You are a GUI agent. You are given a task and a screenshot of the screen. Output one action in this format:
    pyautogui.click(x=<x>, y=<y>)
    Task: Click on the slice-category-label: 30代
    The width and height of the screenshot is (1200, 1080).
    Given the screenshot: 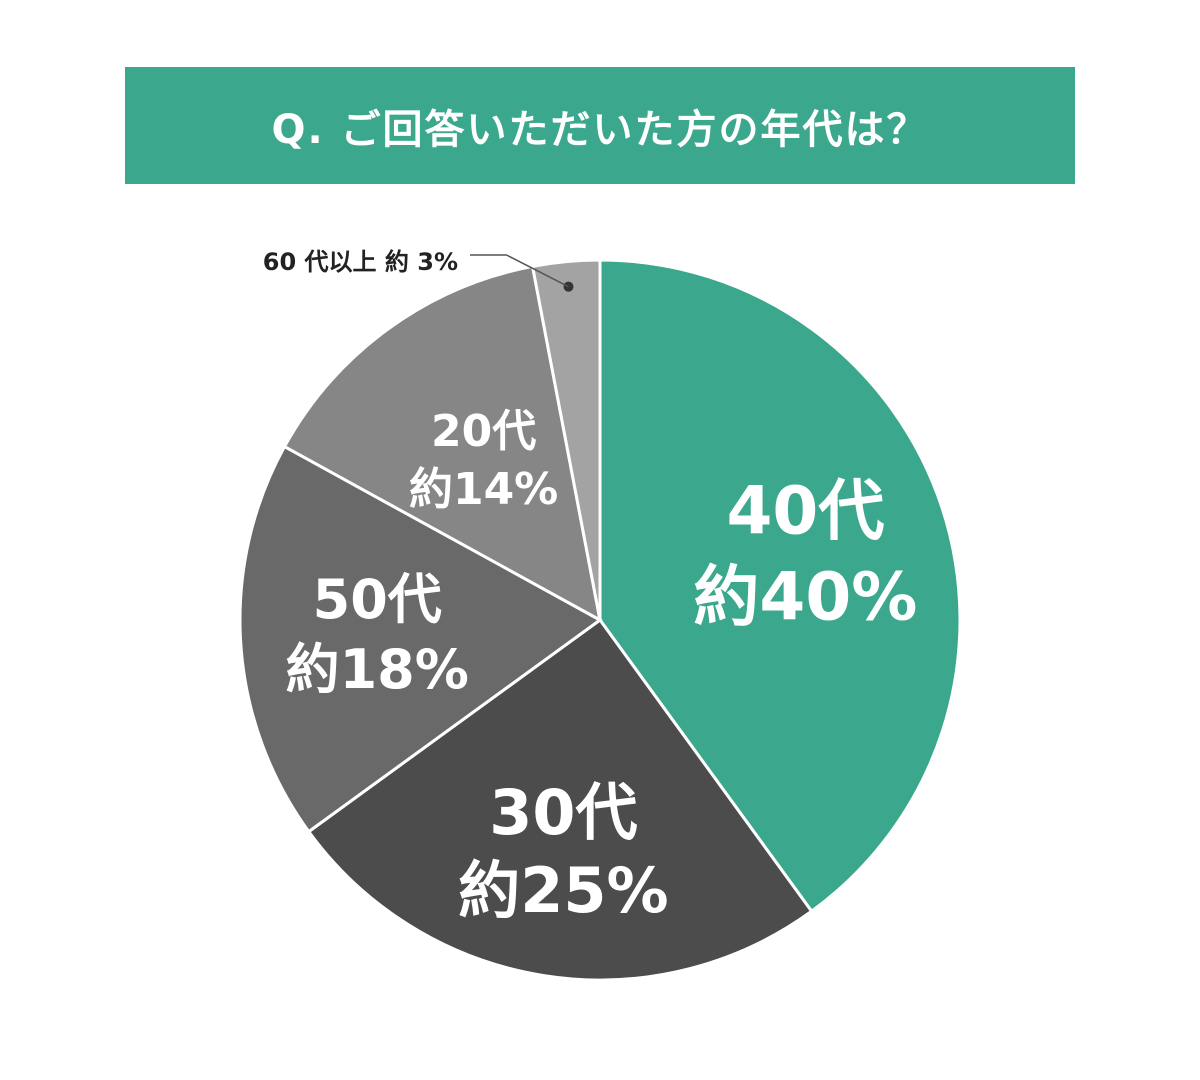 What is the action you would take?
    pyautogui.click(x=563, y=812)
    